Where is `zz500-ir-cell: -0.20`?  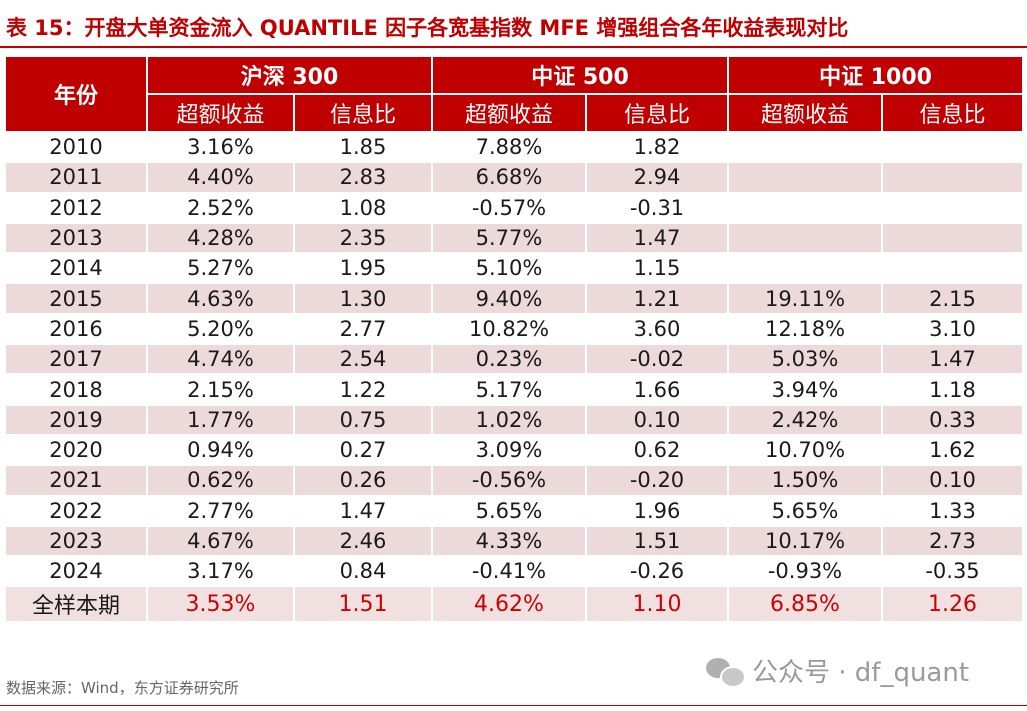
zz500-ir-cell: -0.20 is located at coordinates (657, 480).